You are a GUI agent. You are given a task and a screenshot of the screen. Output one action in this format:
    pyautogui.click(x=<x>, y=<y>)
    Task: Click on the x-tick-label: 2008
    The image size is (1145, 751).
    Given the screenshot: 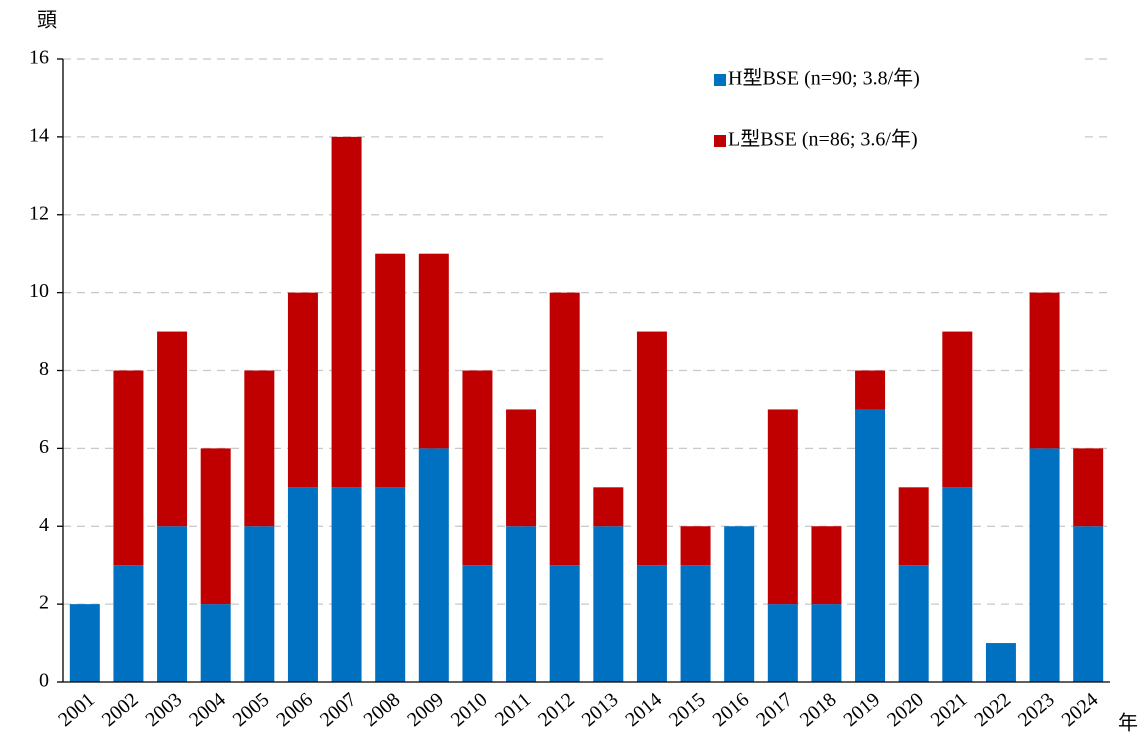 What is the action you would take?
    pyautogui.click(x=382, y=709)
    